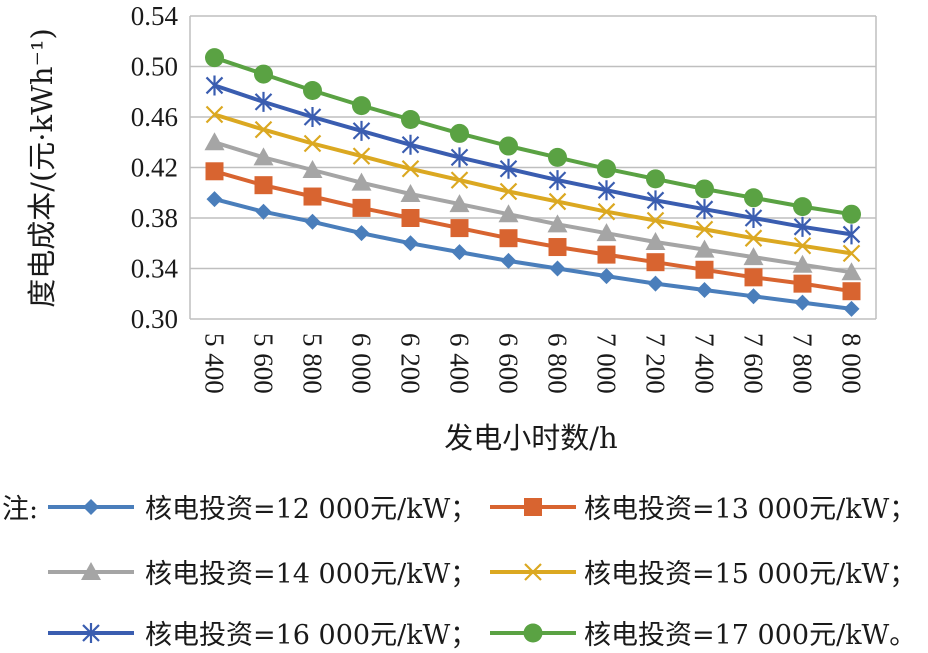 The height and width of the screenshot is (653, 928). I want to click on x-tick-label: 6 800, so click(558, 363).